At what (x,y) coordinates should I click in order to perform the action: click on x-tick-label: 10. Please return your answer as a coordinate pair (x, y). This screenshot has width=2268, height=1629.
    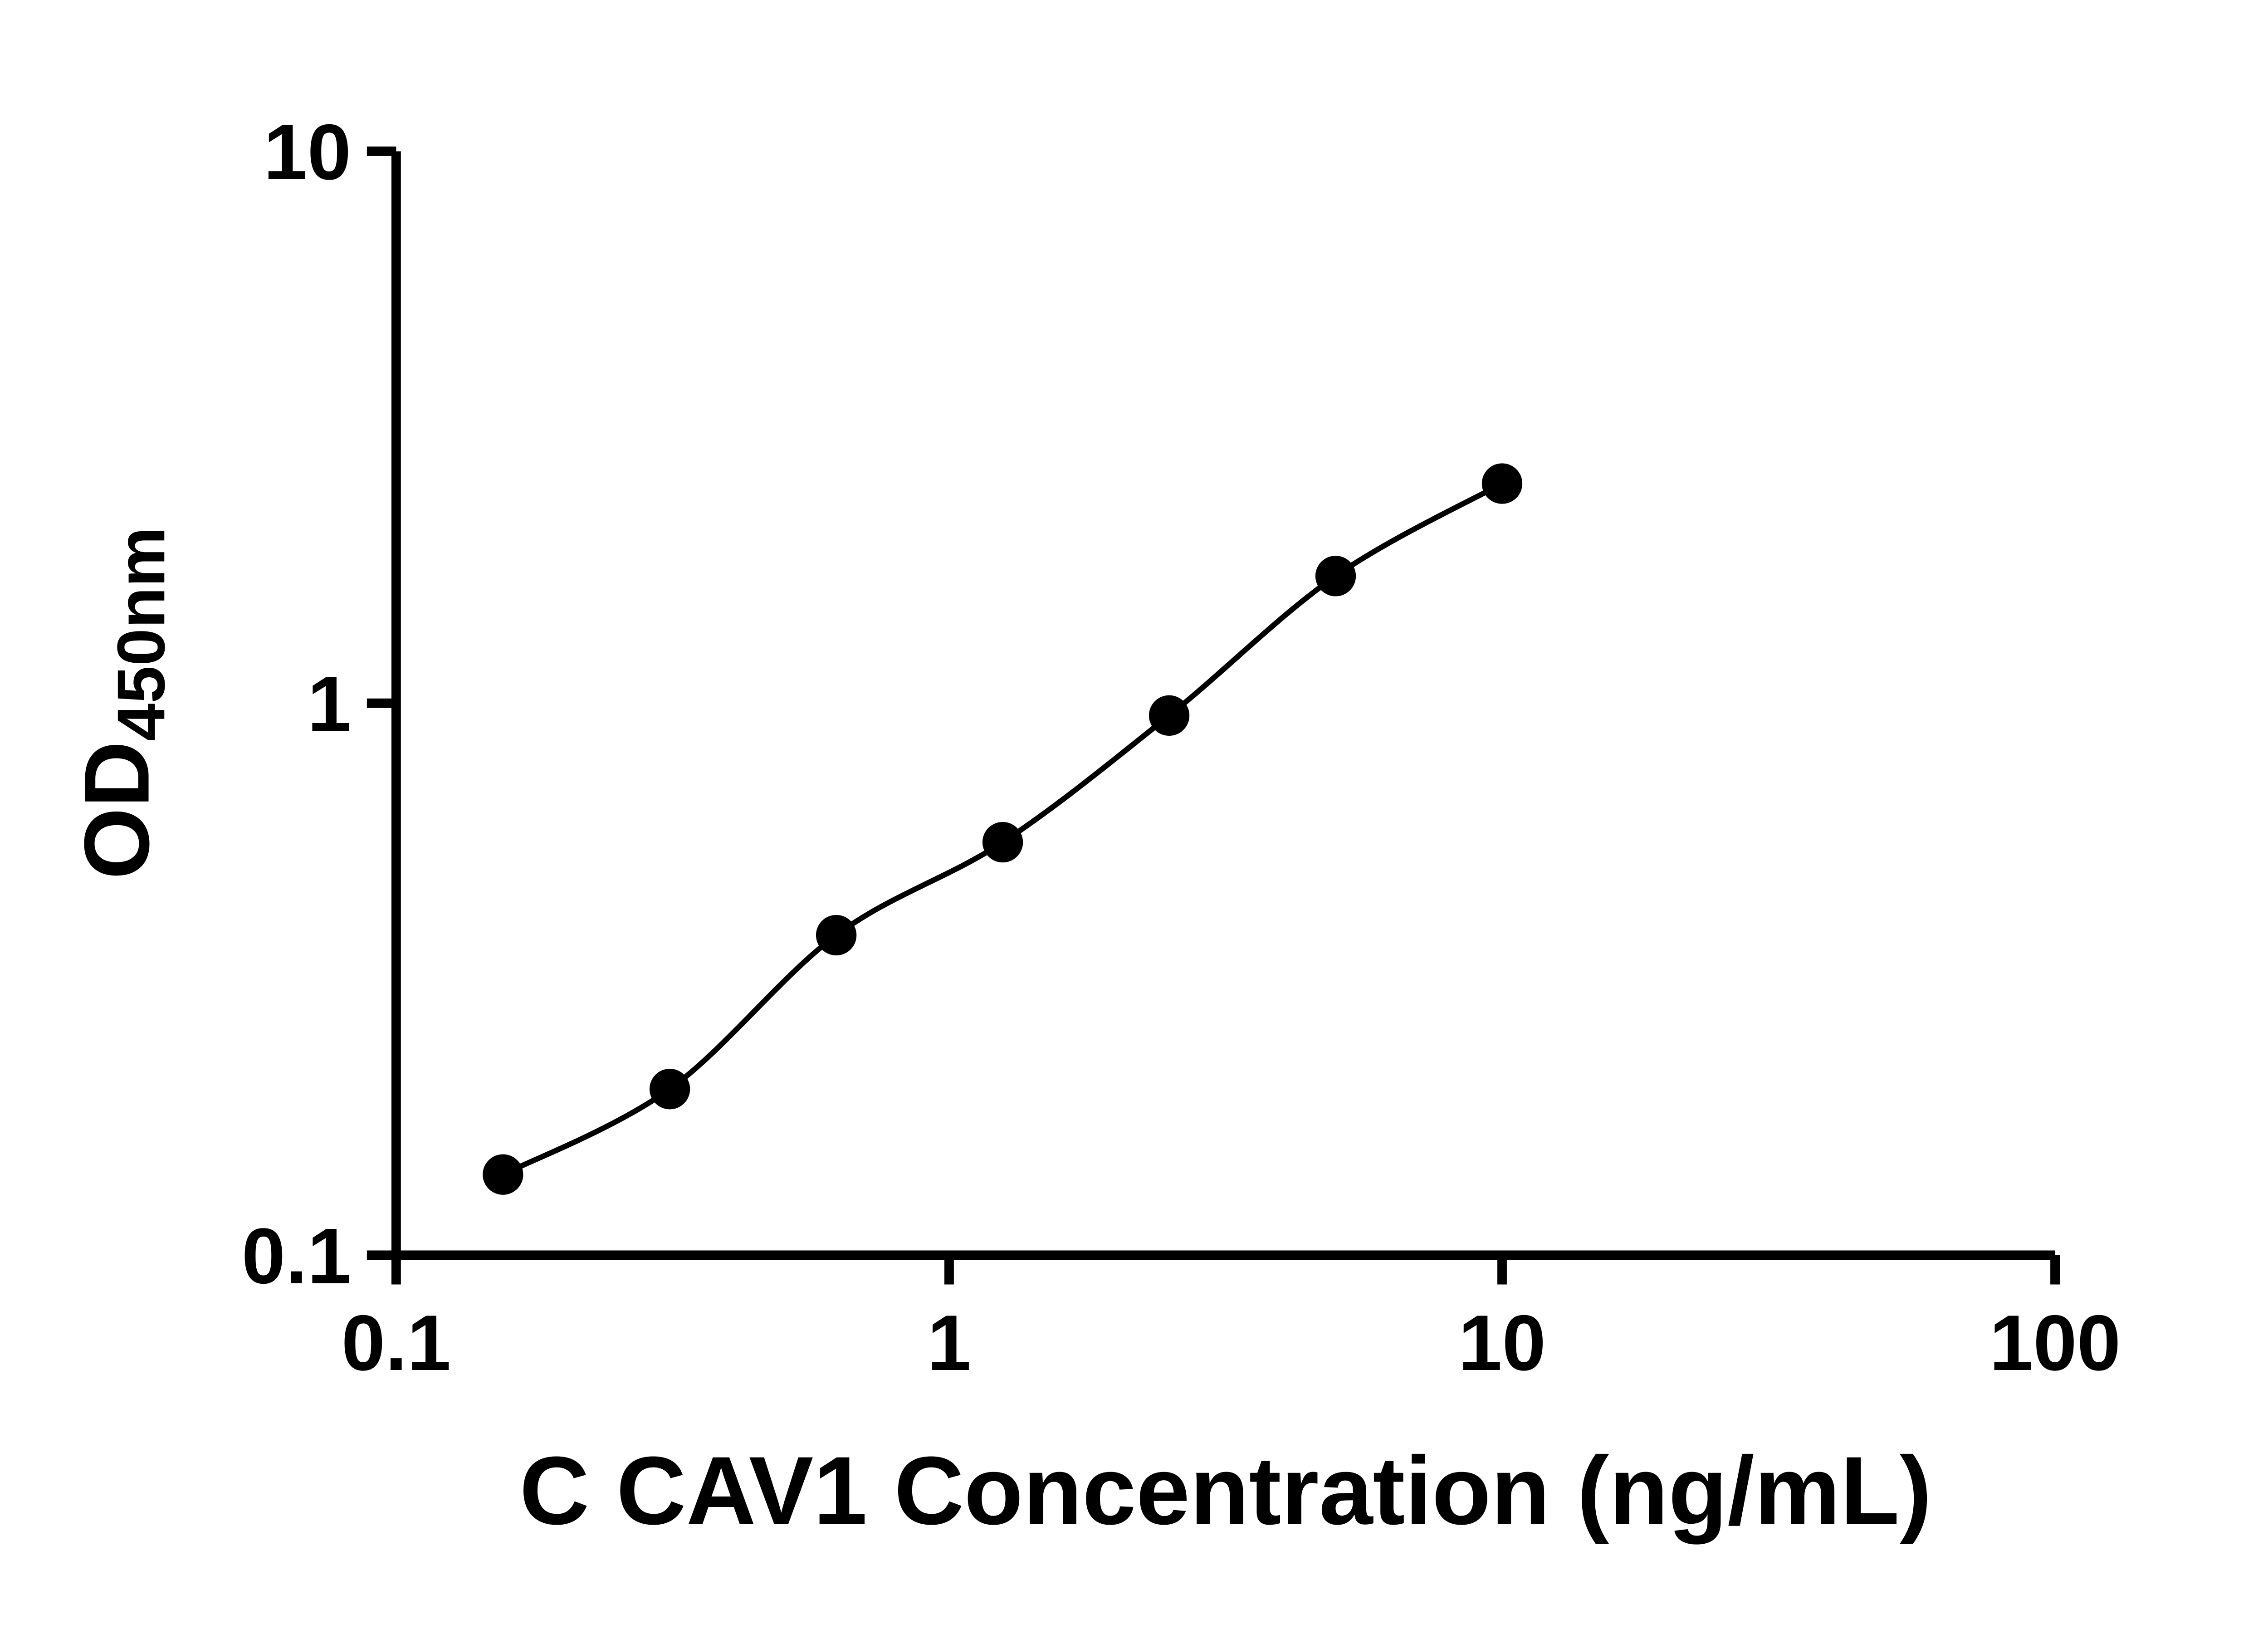
    Looking at the image, I should click on (1502, 1343).